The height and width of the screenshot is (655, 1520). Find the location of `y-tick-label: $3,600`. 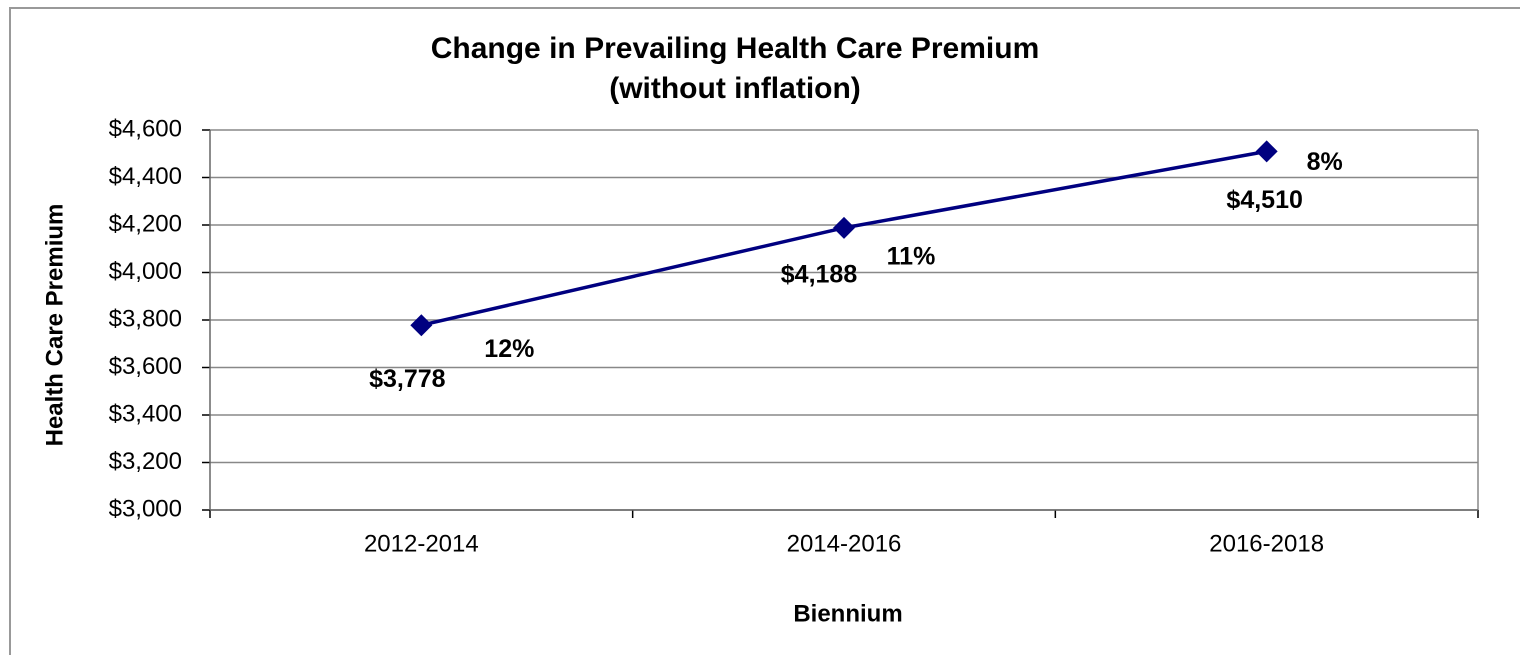

y-tick-label: $3,600 is located at coordinates (145, 366).